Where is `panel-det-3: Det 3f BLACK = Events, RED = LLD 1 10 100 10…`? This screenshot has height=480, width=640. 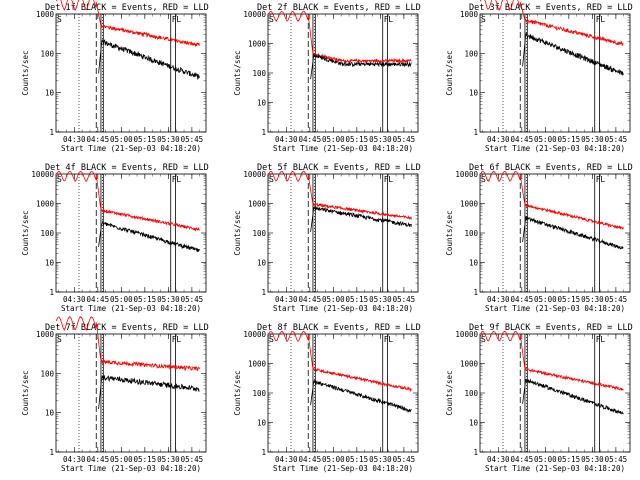
panel-det-3: Det 3f BLACK = Events, RED = LLD 1 10 100 10… is located at coordinates (539, 76).